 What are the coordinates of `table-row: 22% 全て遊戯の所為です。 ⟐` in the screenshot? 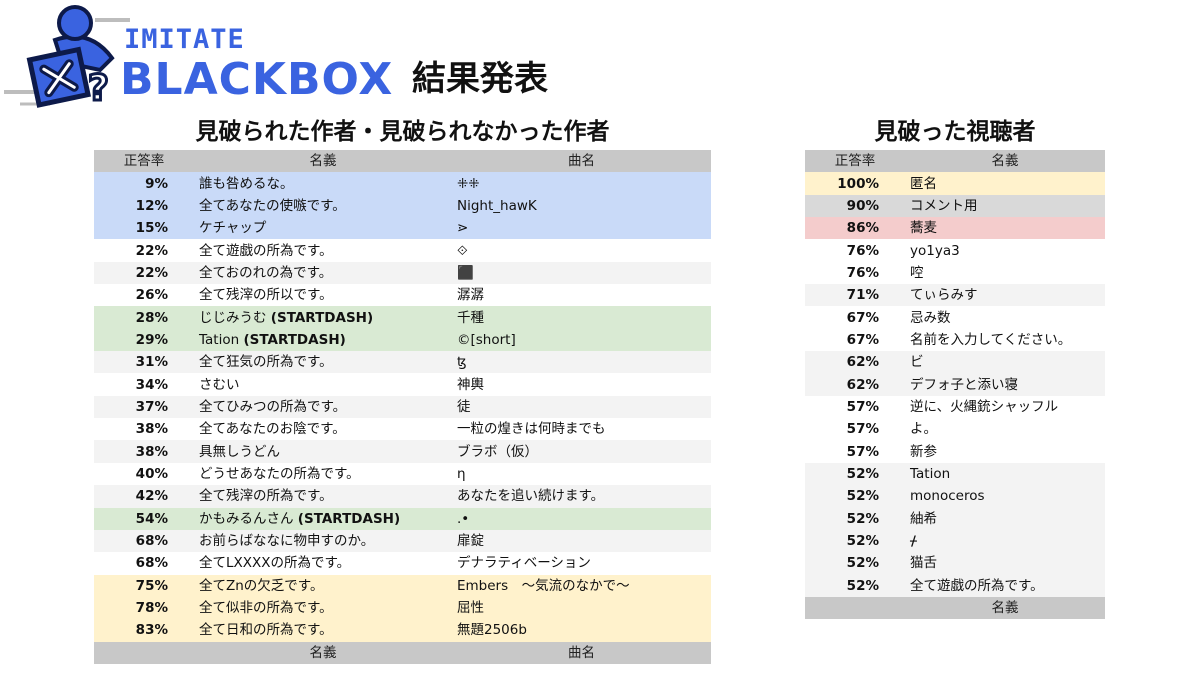 It's located at (402, 250).